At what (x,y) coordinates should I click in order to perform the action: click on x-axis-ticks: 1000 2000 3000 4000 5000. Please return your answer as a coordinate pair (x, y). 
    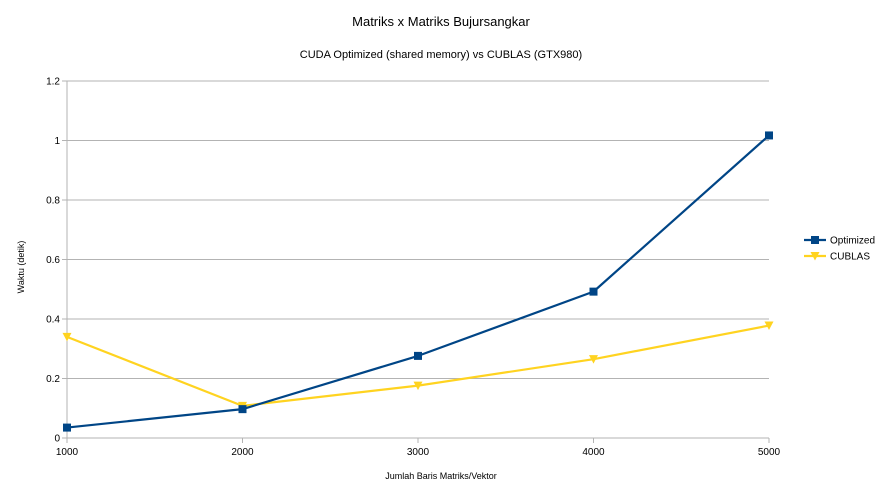
    Looking at the image, I should click on (418, 452).